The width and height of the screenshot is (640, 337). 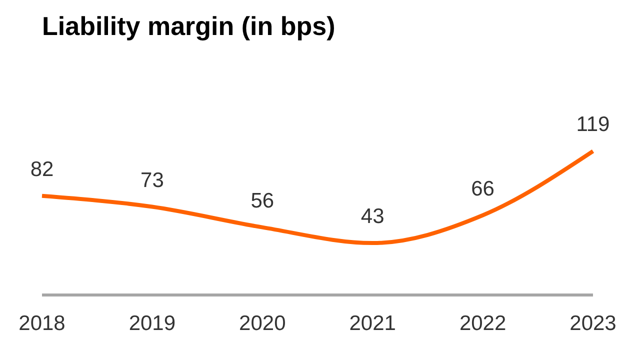 What do you see at coordinates (372, 323) in the screenshot?
I see `x-tick-label: 2021` at bounding box center [372, 323].